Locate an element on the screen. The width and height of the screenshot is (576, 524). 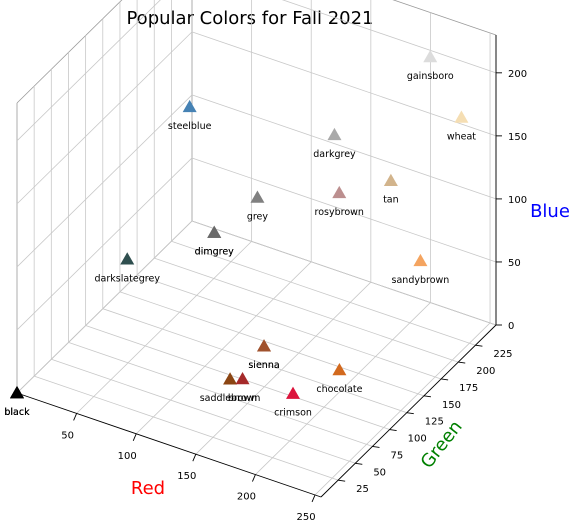
x-tick-label: 100 is located at coordinates (127, 456).